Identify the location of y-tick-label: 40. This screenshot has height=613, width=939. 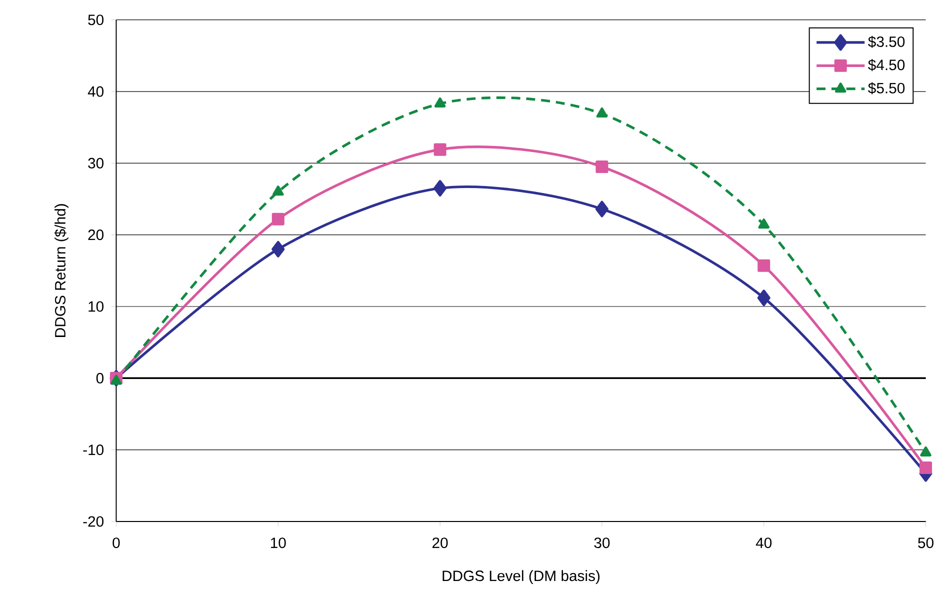
(96, 91).